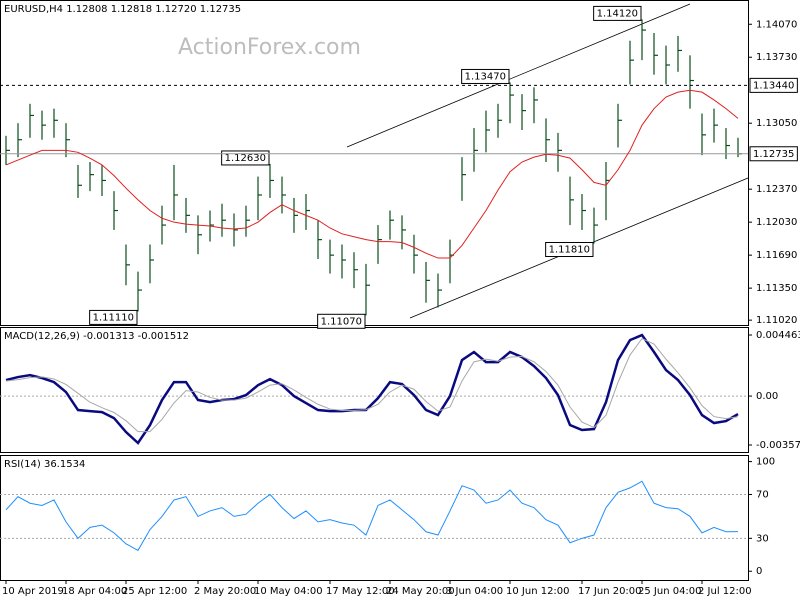 The image size is (800, 600). What do you see at coordinates (776, 24) in the screenshot?
I see `y-tick-label: 1.14070` at bounding box center [776, 24].